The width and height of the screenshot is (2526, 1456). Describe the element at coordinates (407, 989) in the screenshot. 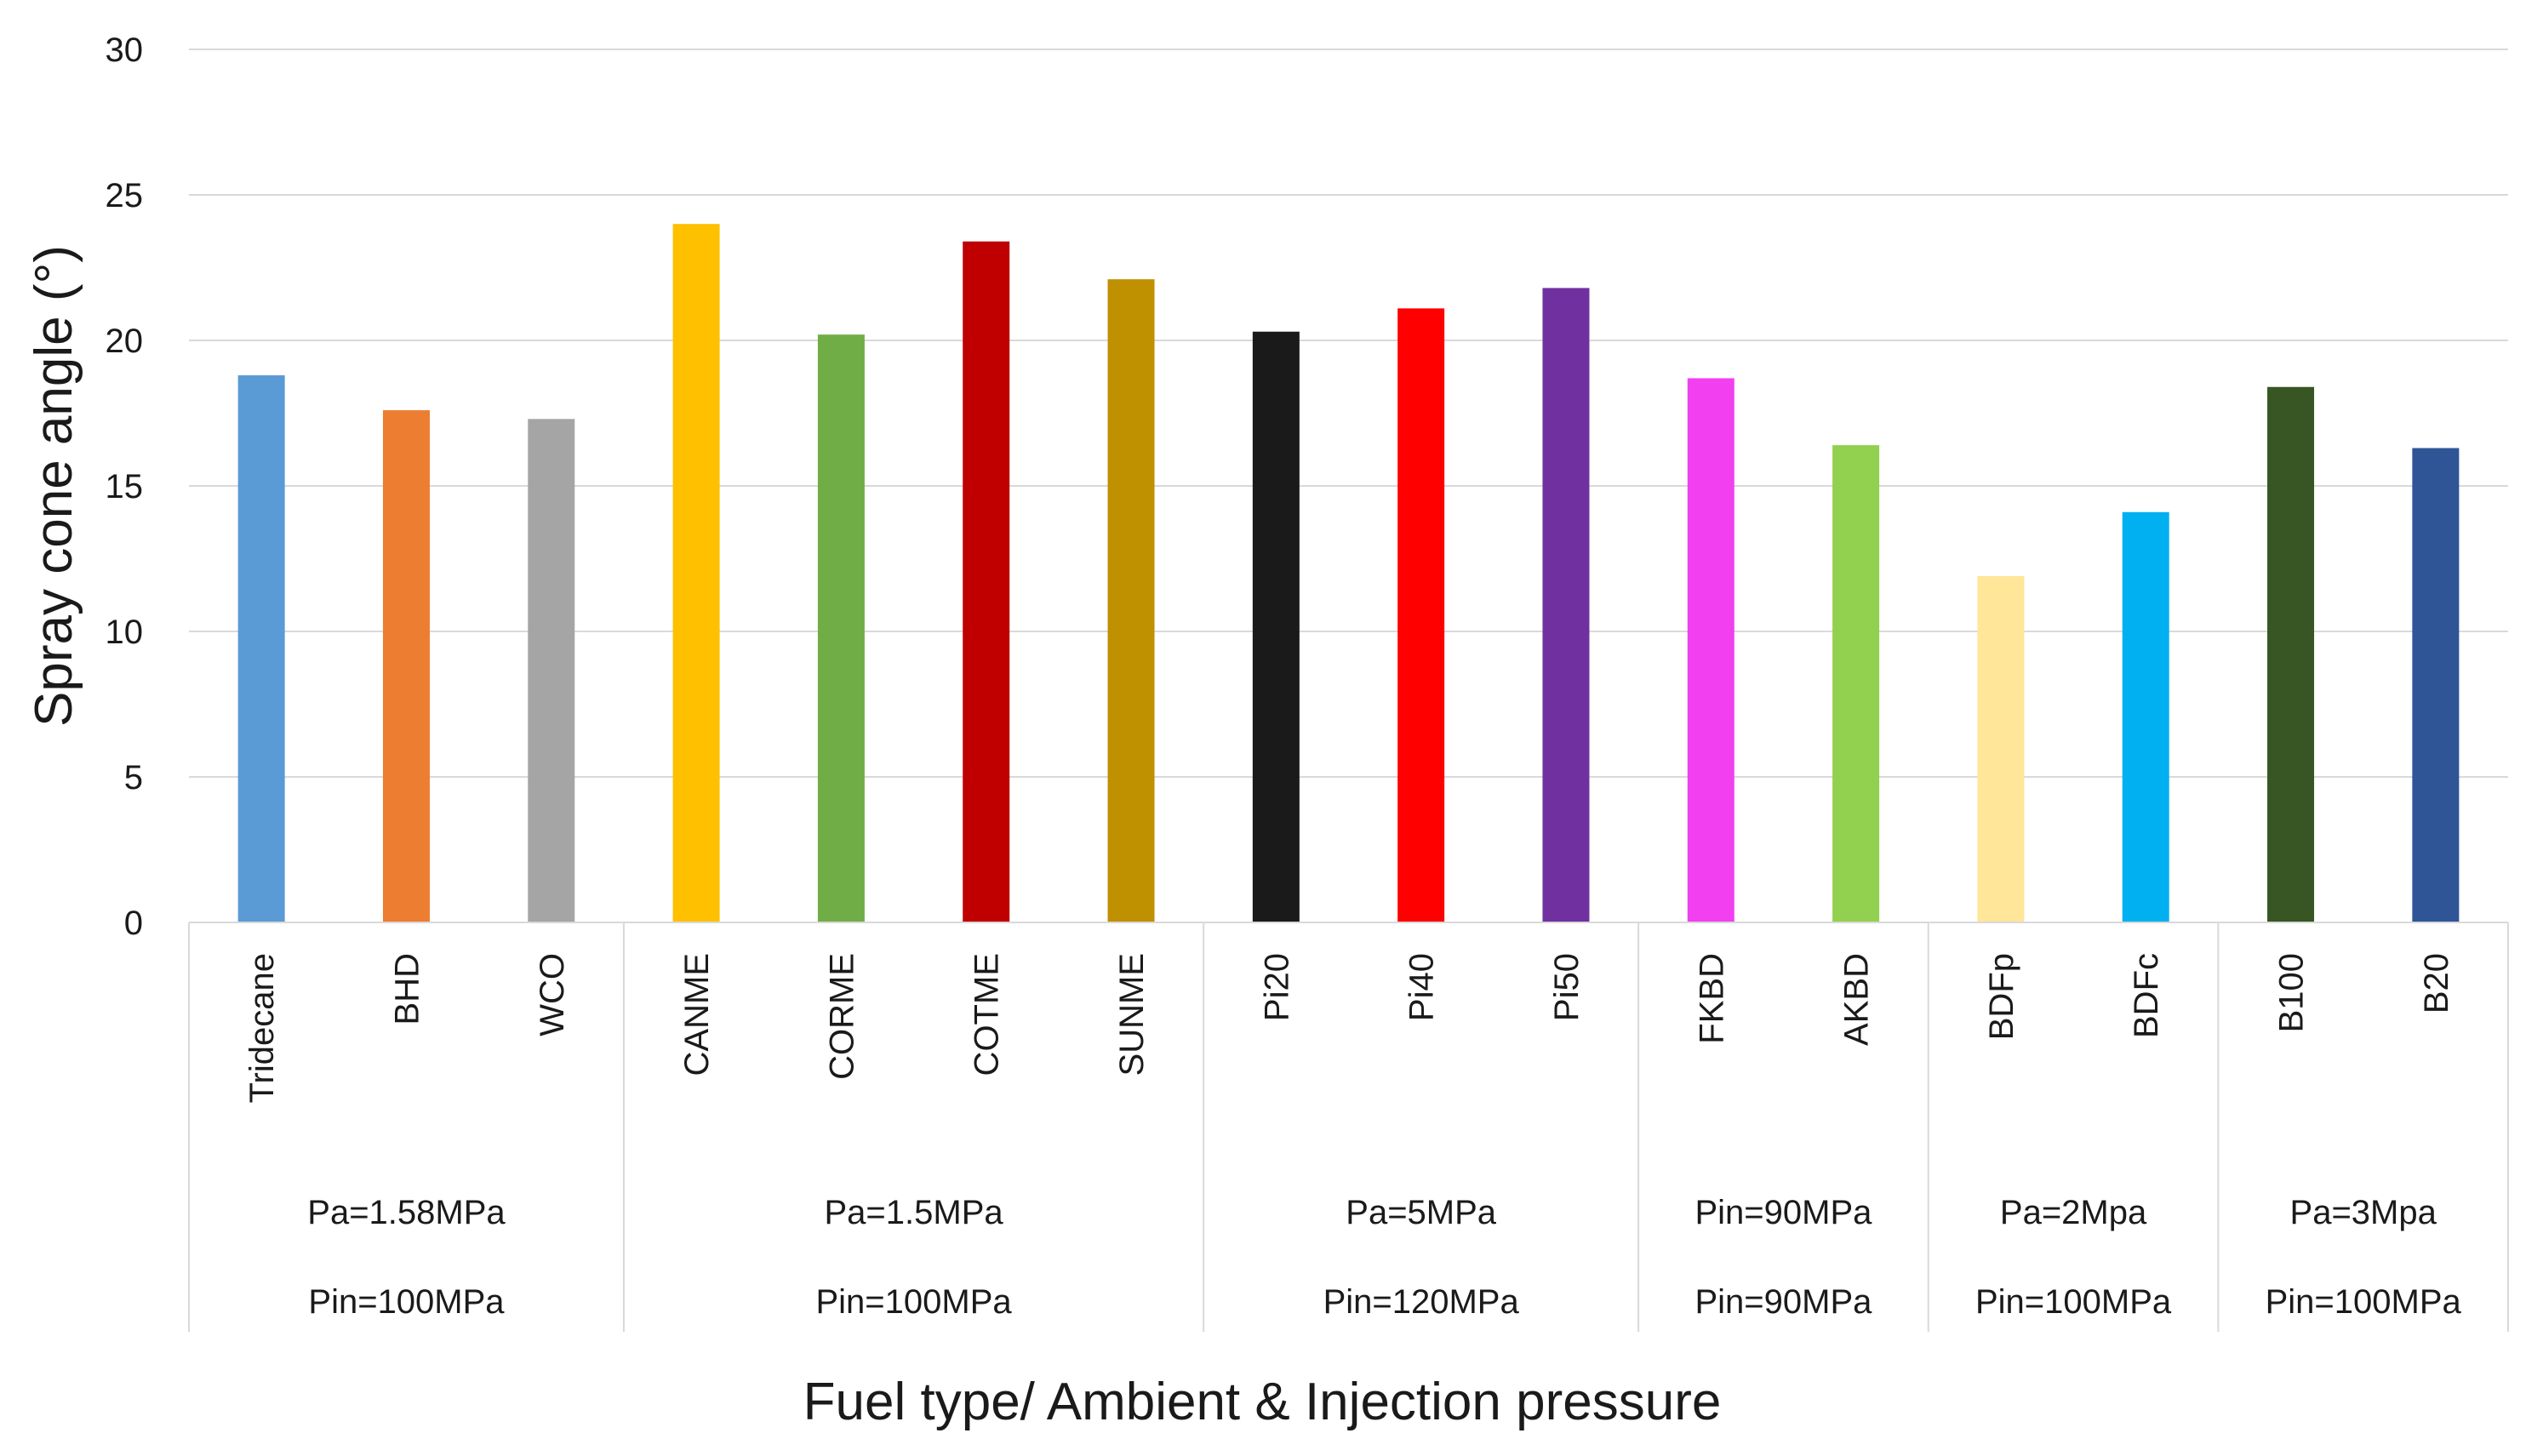

I see `category-label: BHD` at that location.